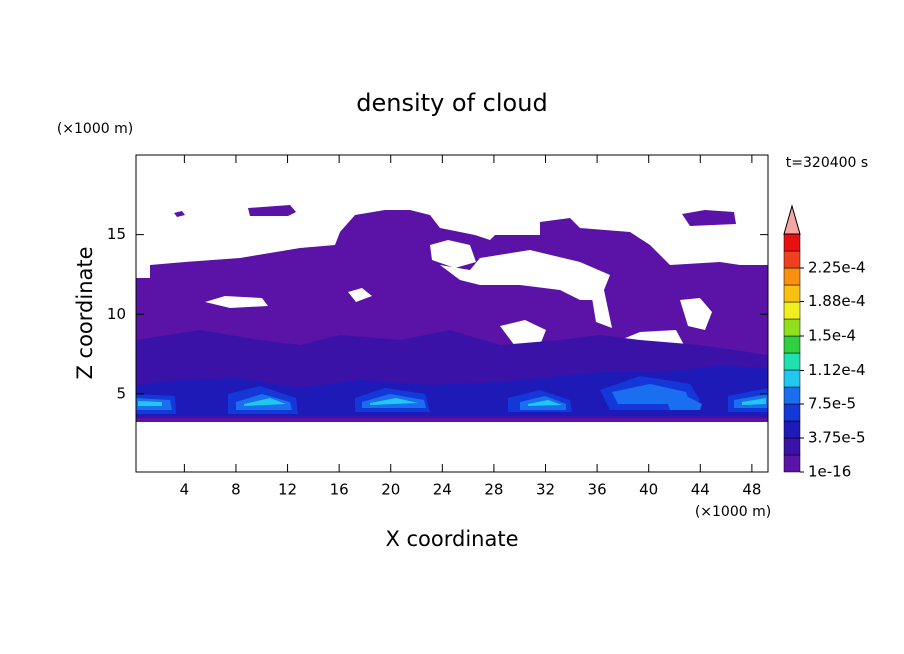 The image size is (904, 654). I want to click on y-unit: (×1000 m), so click(95, 129).